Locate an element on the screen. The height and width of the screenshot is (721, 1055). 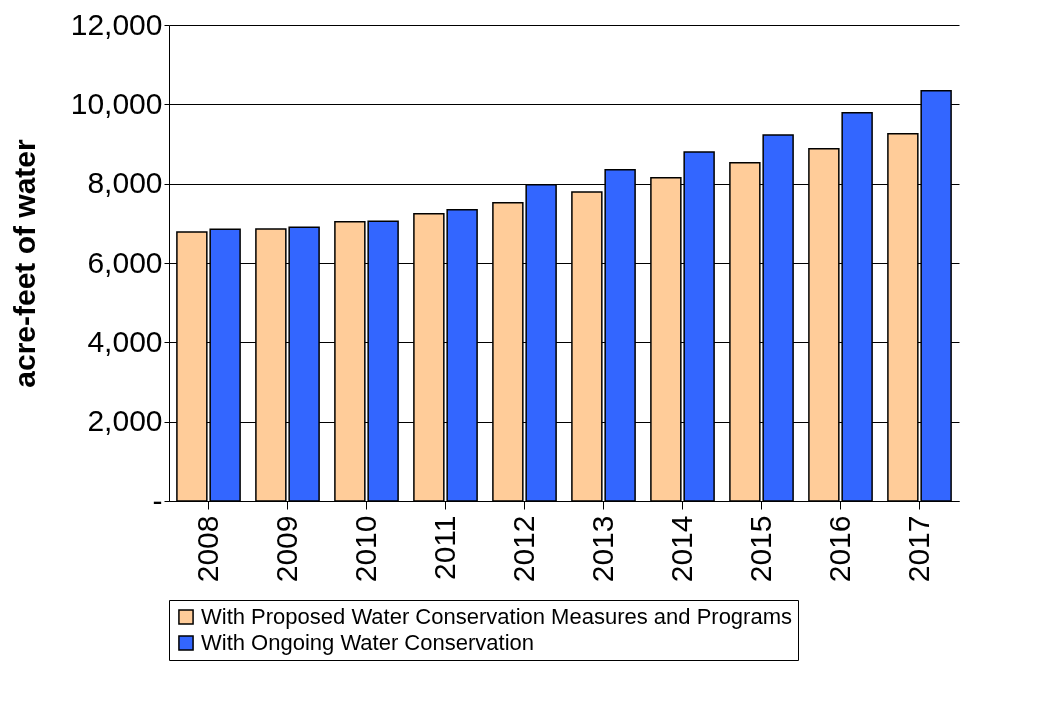
y-tick-label: - is located at coordinates (157, 500).